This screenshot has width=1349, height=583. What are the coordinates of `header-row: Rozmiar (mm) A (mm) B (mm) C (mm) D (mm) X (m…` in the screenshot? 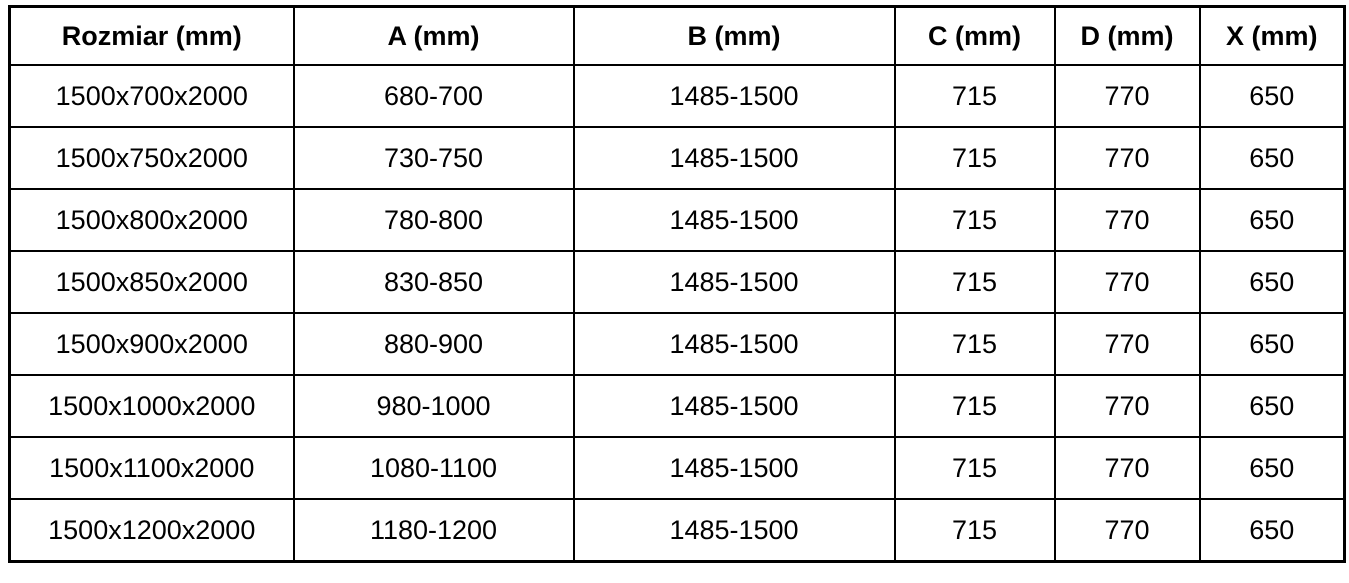 It's located at (677, 35).